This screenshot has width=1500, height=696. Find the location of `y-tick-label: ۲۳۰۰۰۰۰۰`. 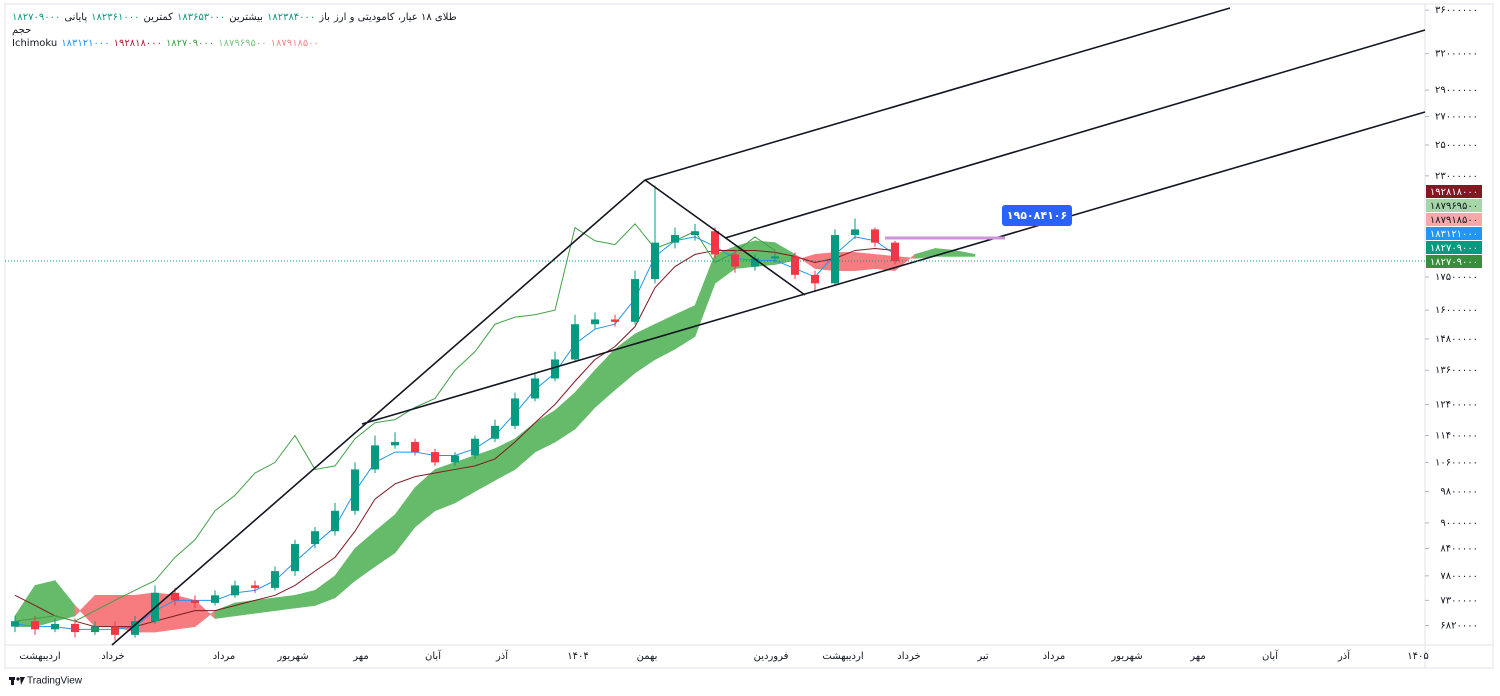

y-tick-label: ۲۳۰۰۰۰۰۰ is located at coordinates (1456, 176).